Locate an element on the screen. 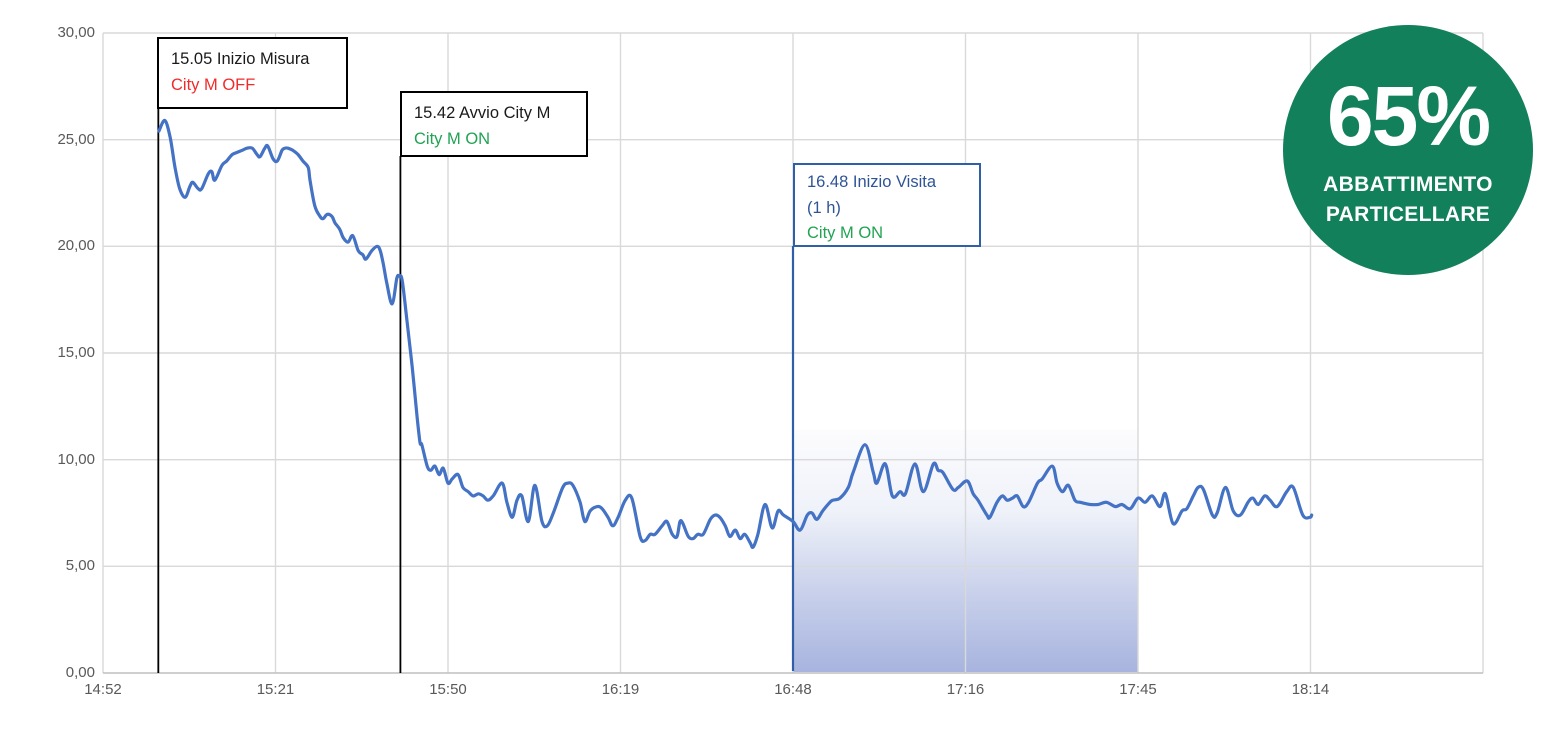  annotation-title: 16.48 Inizio Visita is located at coordinates (872, 182).